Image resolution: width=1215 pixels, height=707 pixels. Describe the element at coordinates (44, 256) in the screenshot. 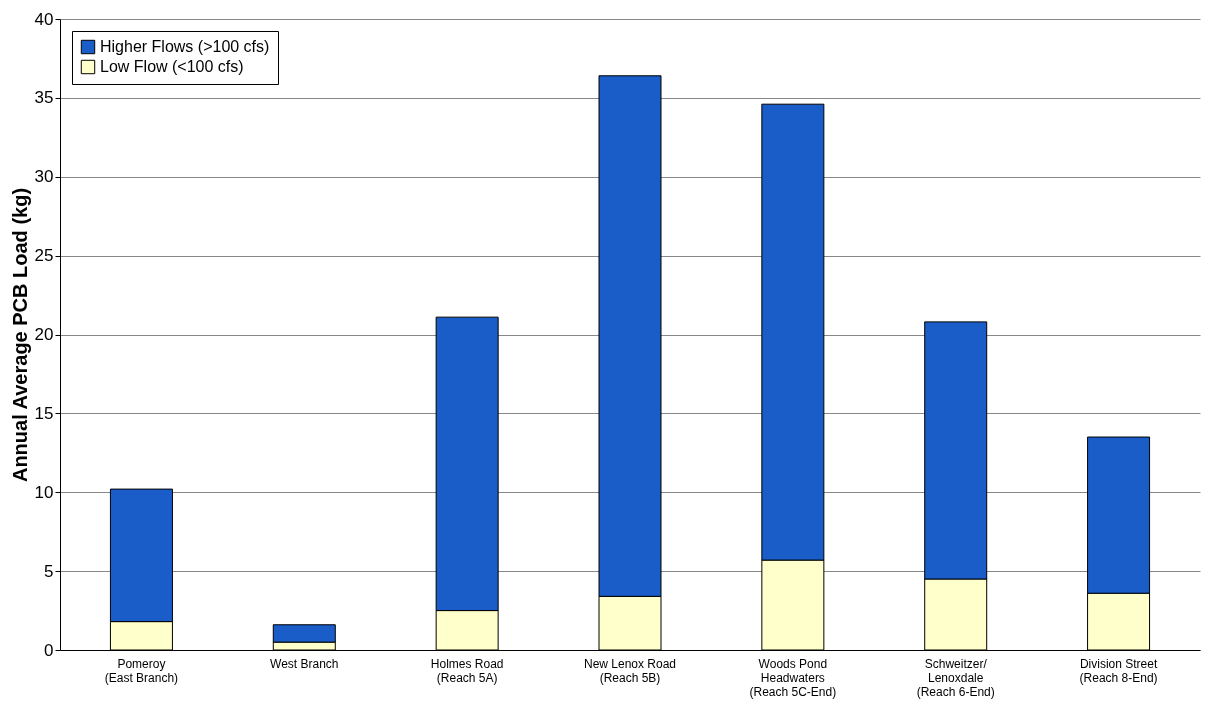

I see `y-tick-label: 25` at that location.